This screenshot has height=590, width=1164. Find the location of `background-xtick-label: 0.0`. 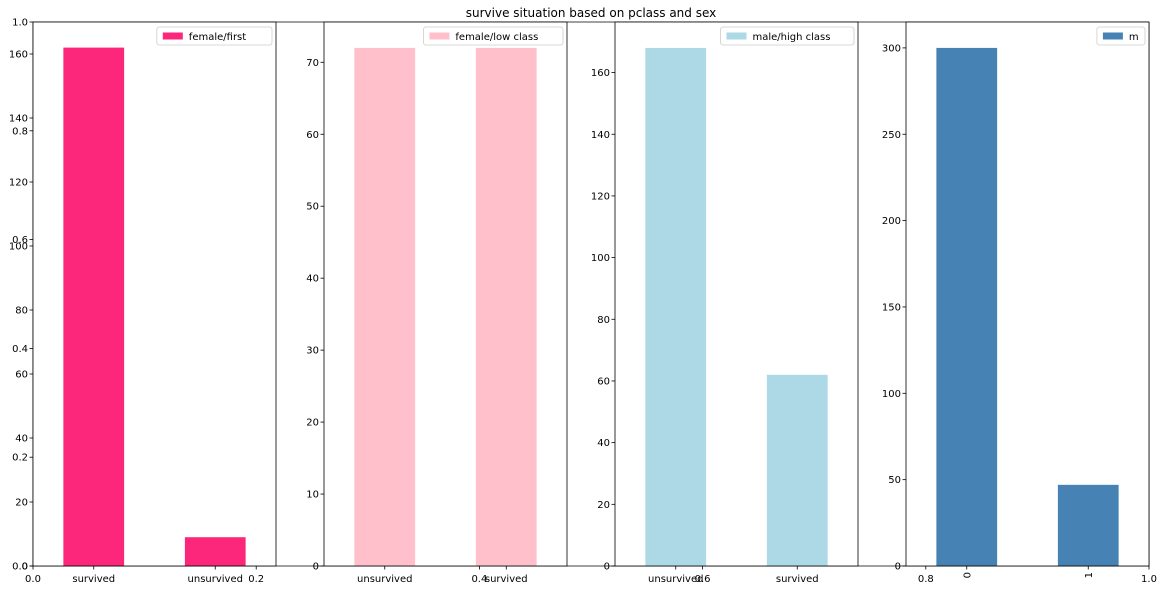

background-xtick-label: 0.0 is located at coordinates (33, 579).